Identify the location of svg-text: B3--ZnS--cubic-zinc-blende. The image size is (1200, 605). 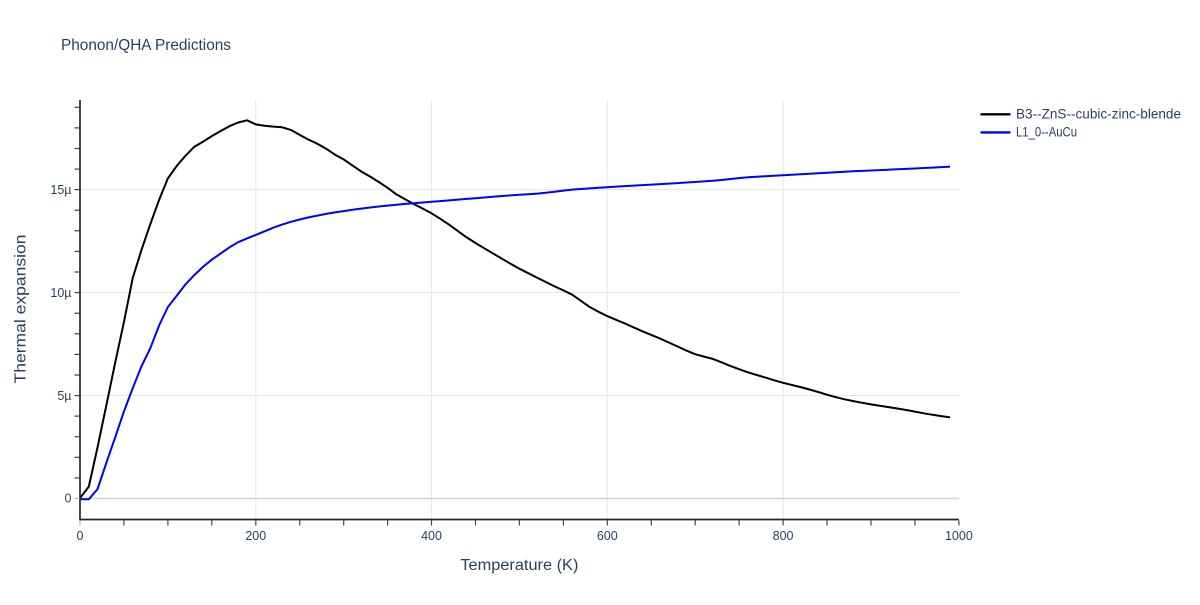
(1098, 114).